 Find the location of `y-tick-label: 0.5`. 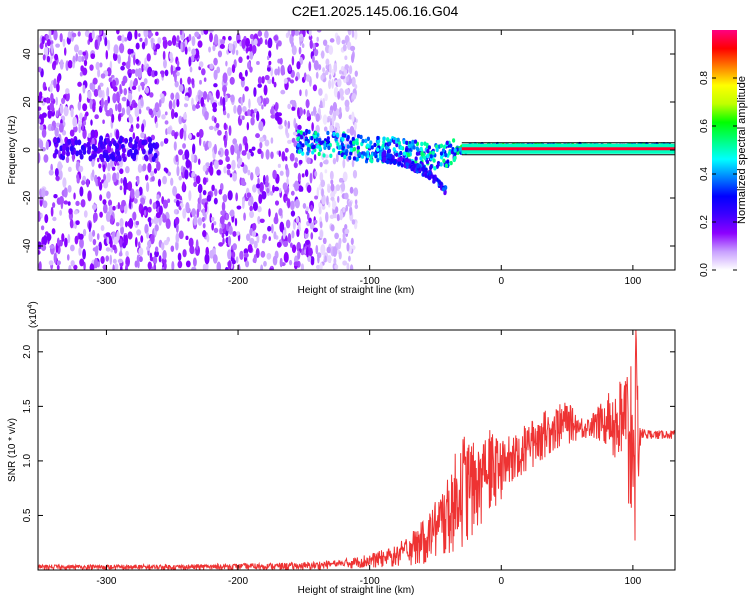

y-tick-label: 0.5 is located at coordinates (27, 515).